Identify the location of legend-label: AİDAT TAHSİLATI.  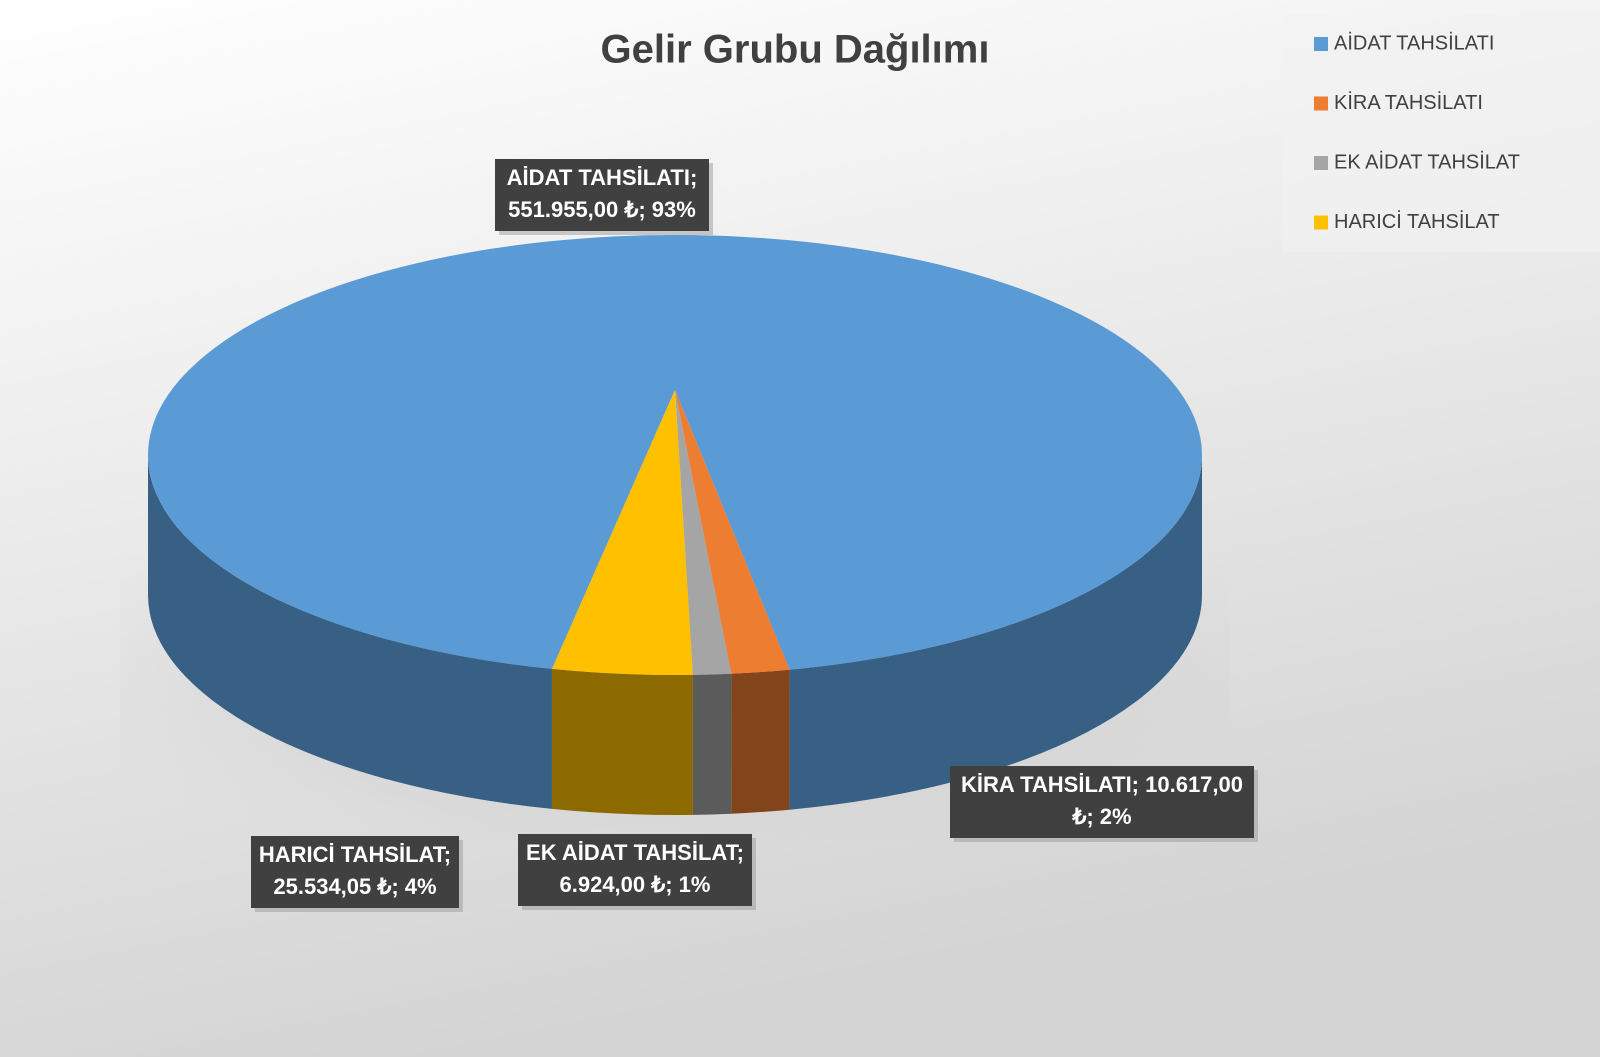
(1414, 42).